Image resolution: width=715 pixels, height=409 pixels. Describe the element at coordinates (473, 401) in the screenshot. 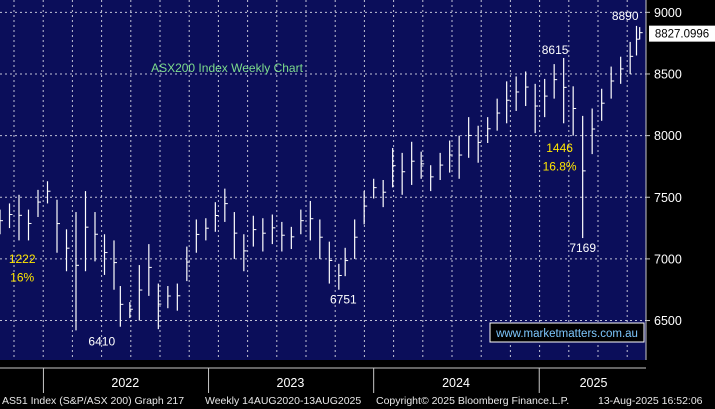

I see `footer-copyright: Copyright© 2025 Bloomberg Finance.L.P.` at that location.